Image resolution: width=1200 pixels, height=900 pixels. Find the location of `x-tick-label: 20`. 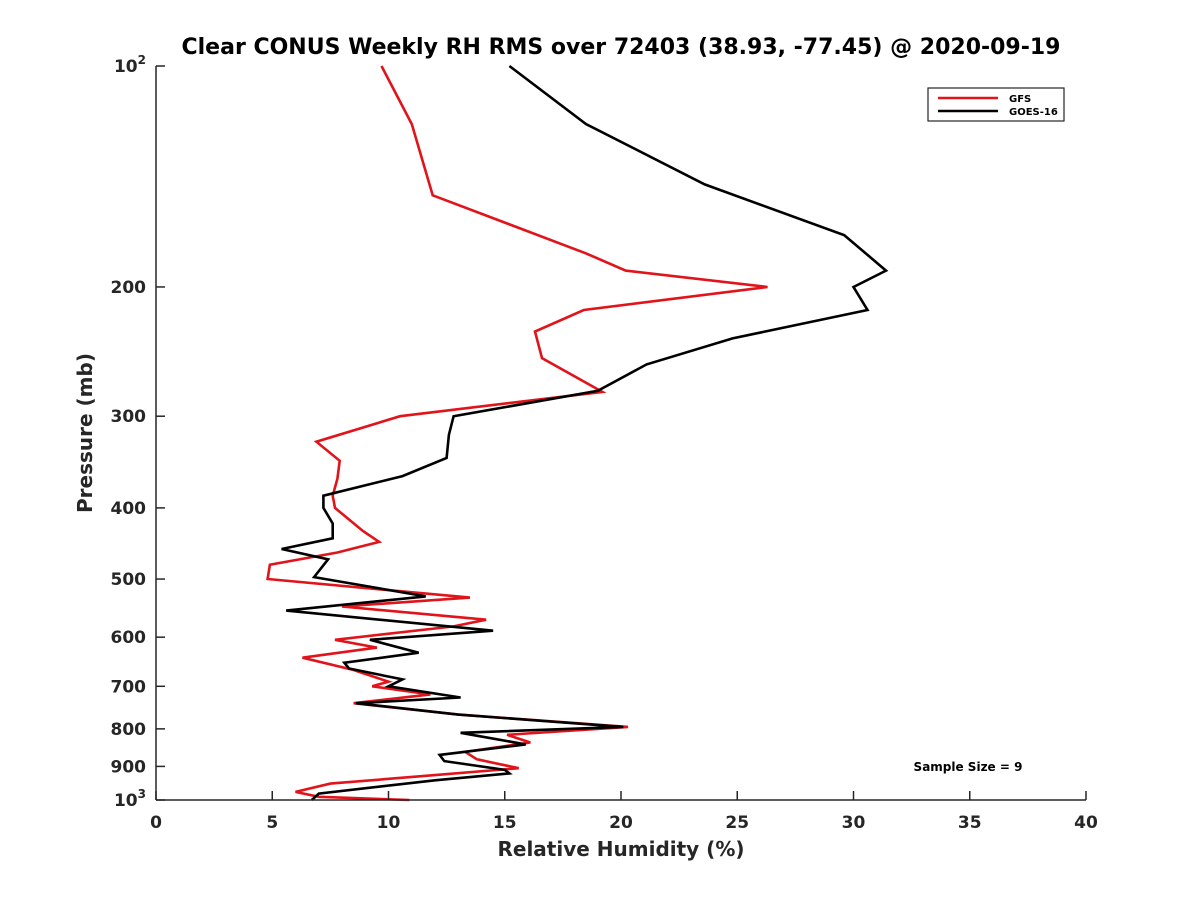

x-tick-label: 20 is located at coordinates (621, 823).